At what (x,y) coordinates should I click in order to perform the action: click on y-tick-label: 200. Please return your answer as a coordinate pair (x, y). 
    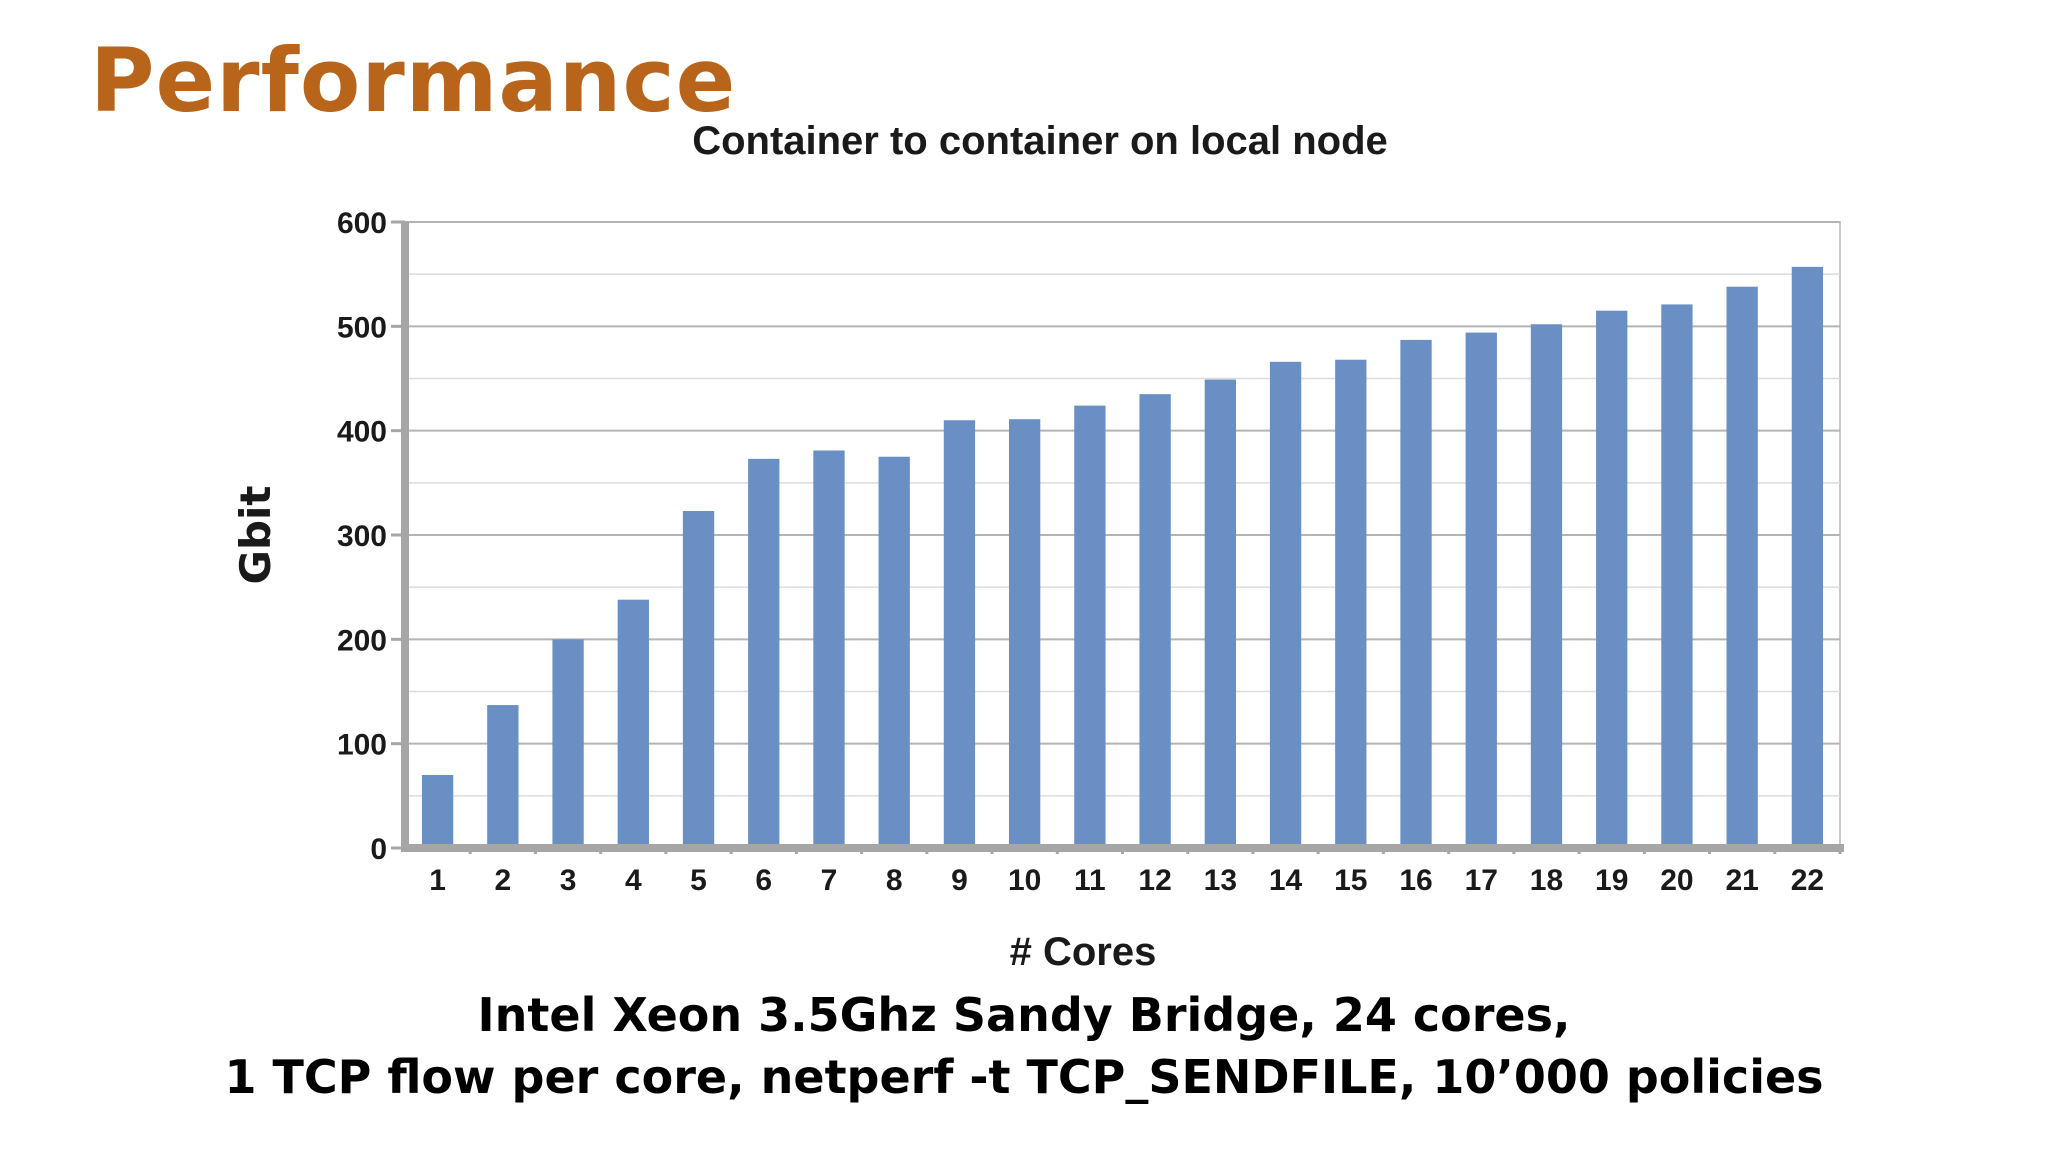
    Looking at the image, I should click on (362, 640).